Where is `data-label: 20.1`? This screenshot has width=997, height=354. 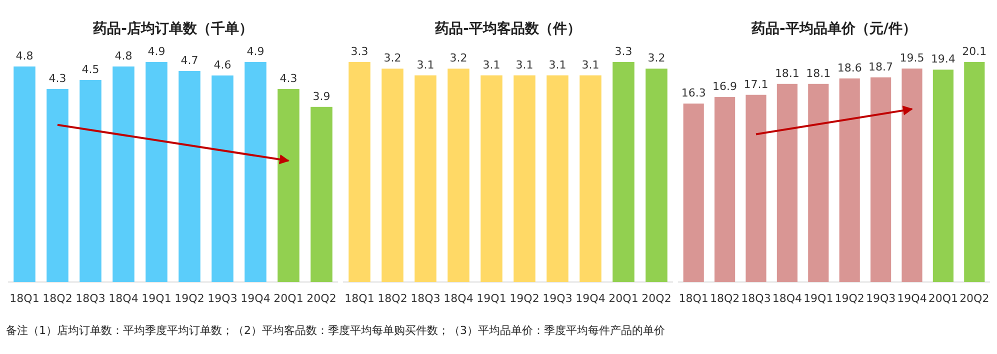
data-label: 20.1 is located at coordinates (974, 51).